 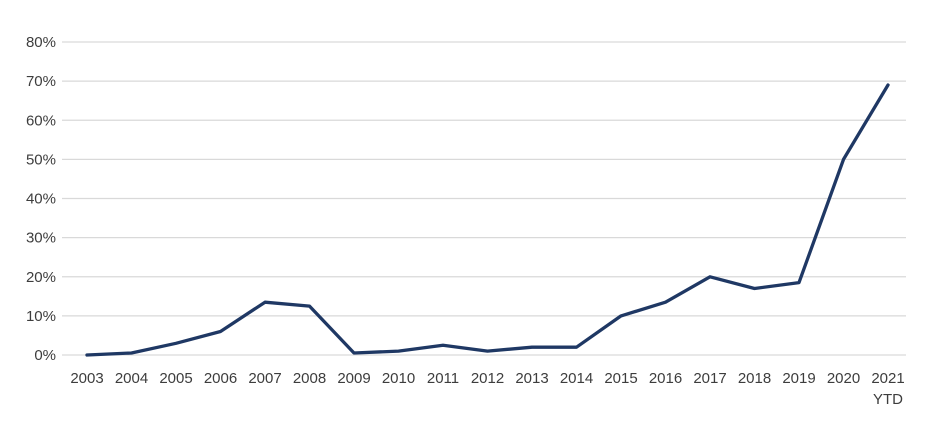 What do you see at coordinates (41, 316) in the screenshot?
I see `y-tick-label: 10%` at bounding box center [41, 316].